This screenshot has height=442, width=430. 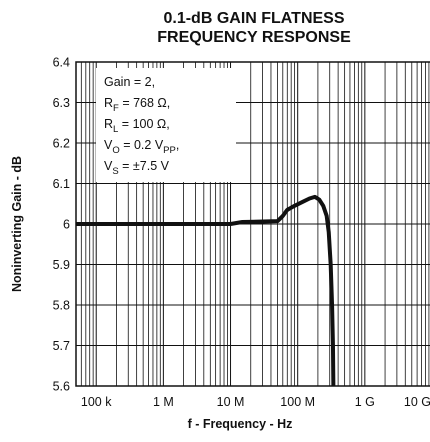 What do you see at coordinates (61, 265) in the screenshot?
I see `y-tick-label: 5.9` at bounding box center [61, 265].